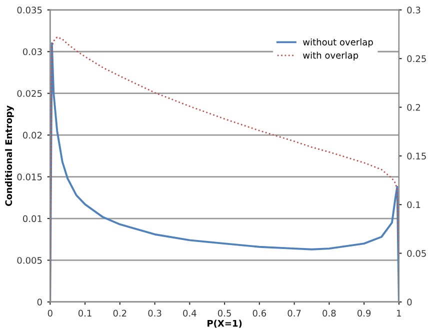 This screenshot has width=436, height=330. What do you see at coordinates (259, 313) in the screenshot?
I see `x-tick-label: 0.6` at bounding box center [259, 313].